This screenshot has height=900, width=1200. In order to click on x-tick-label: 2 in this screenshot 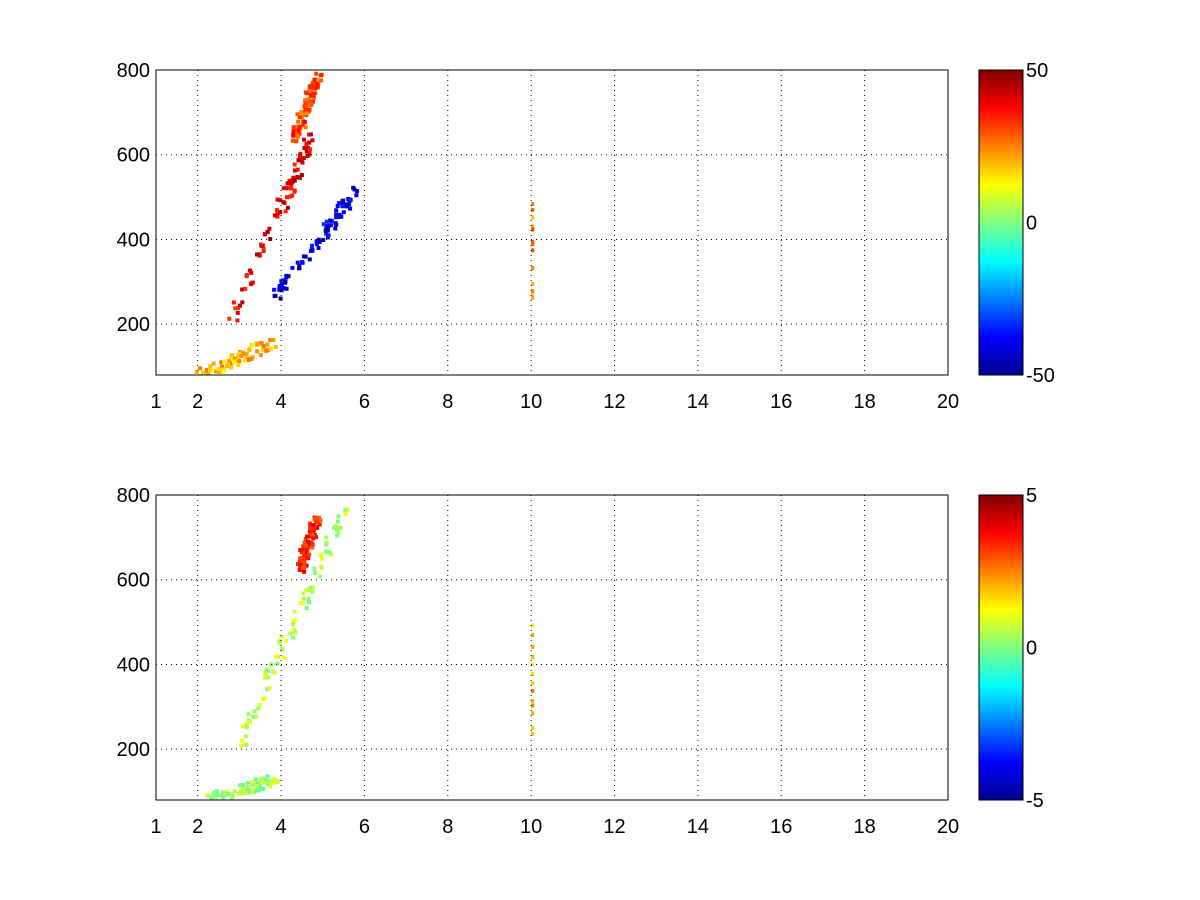, I will do `click(197, 827)`.